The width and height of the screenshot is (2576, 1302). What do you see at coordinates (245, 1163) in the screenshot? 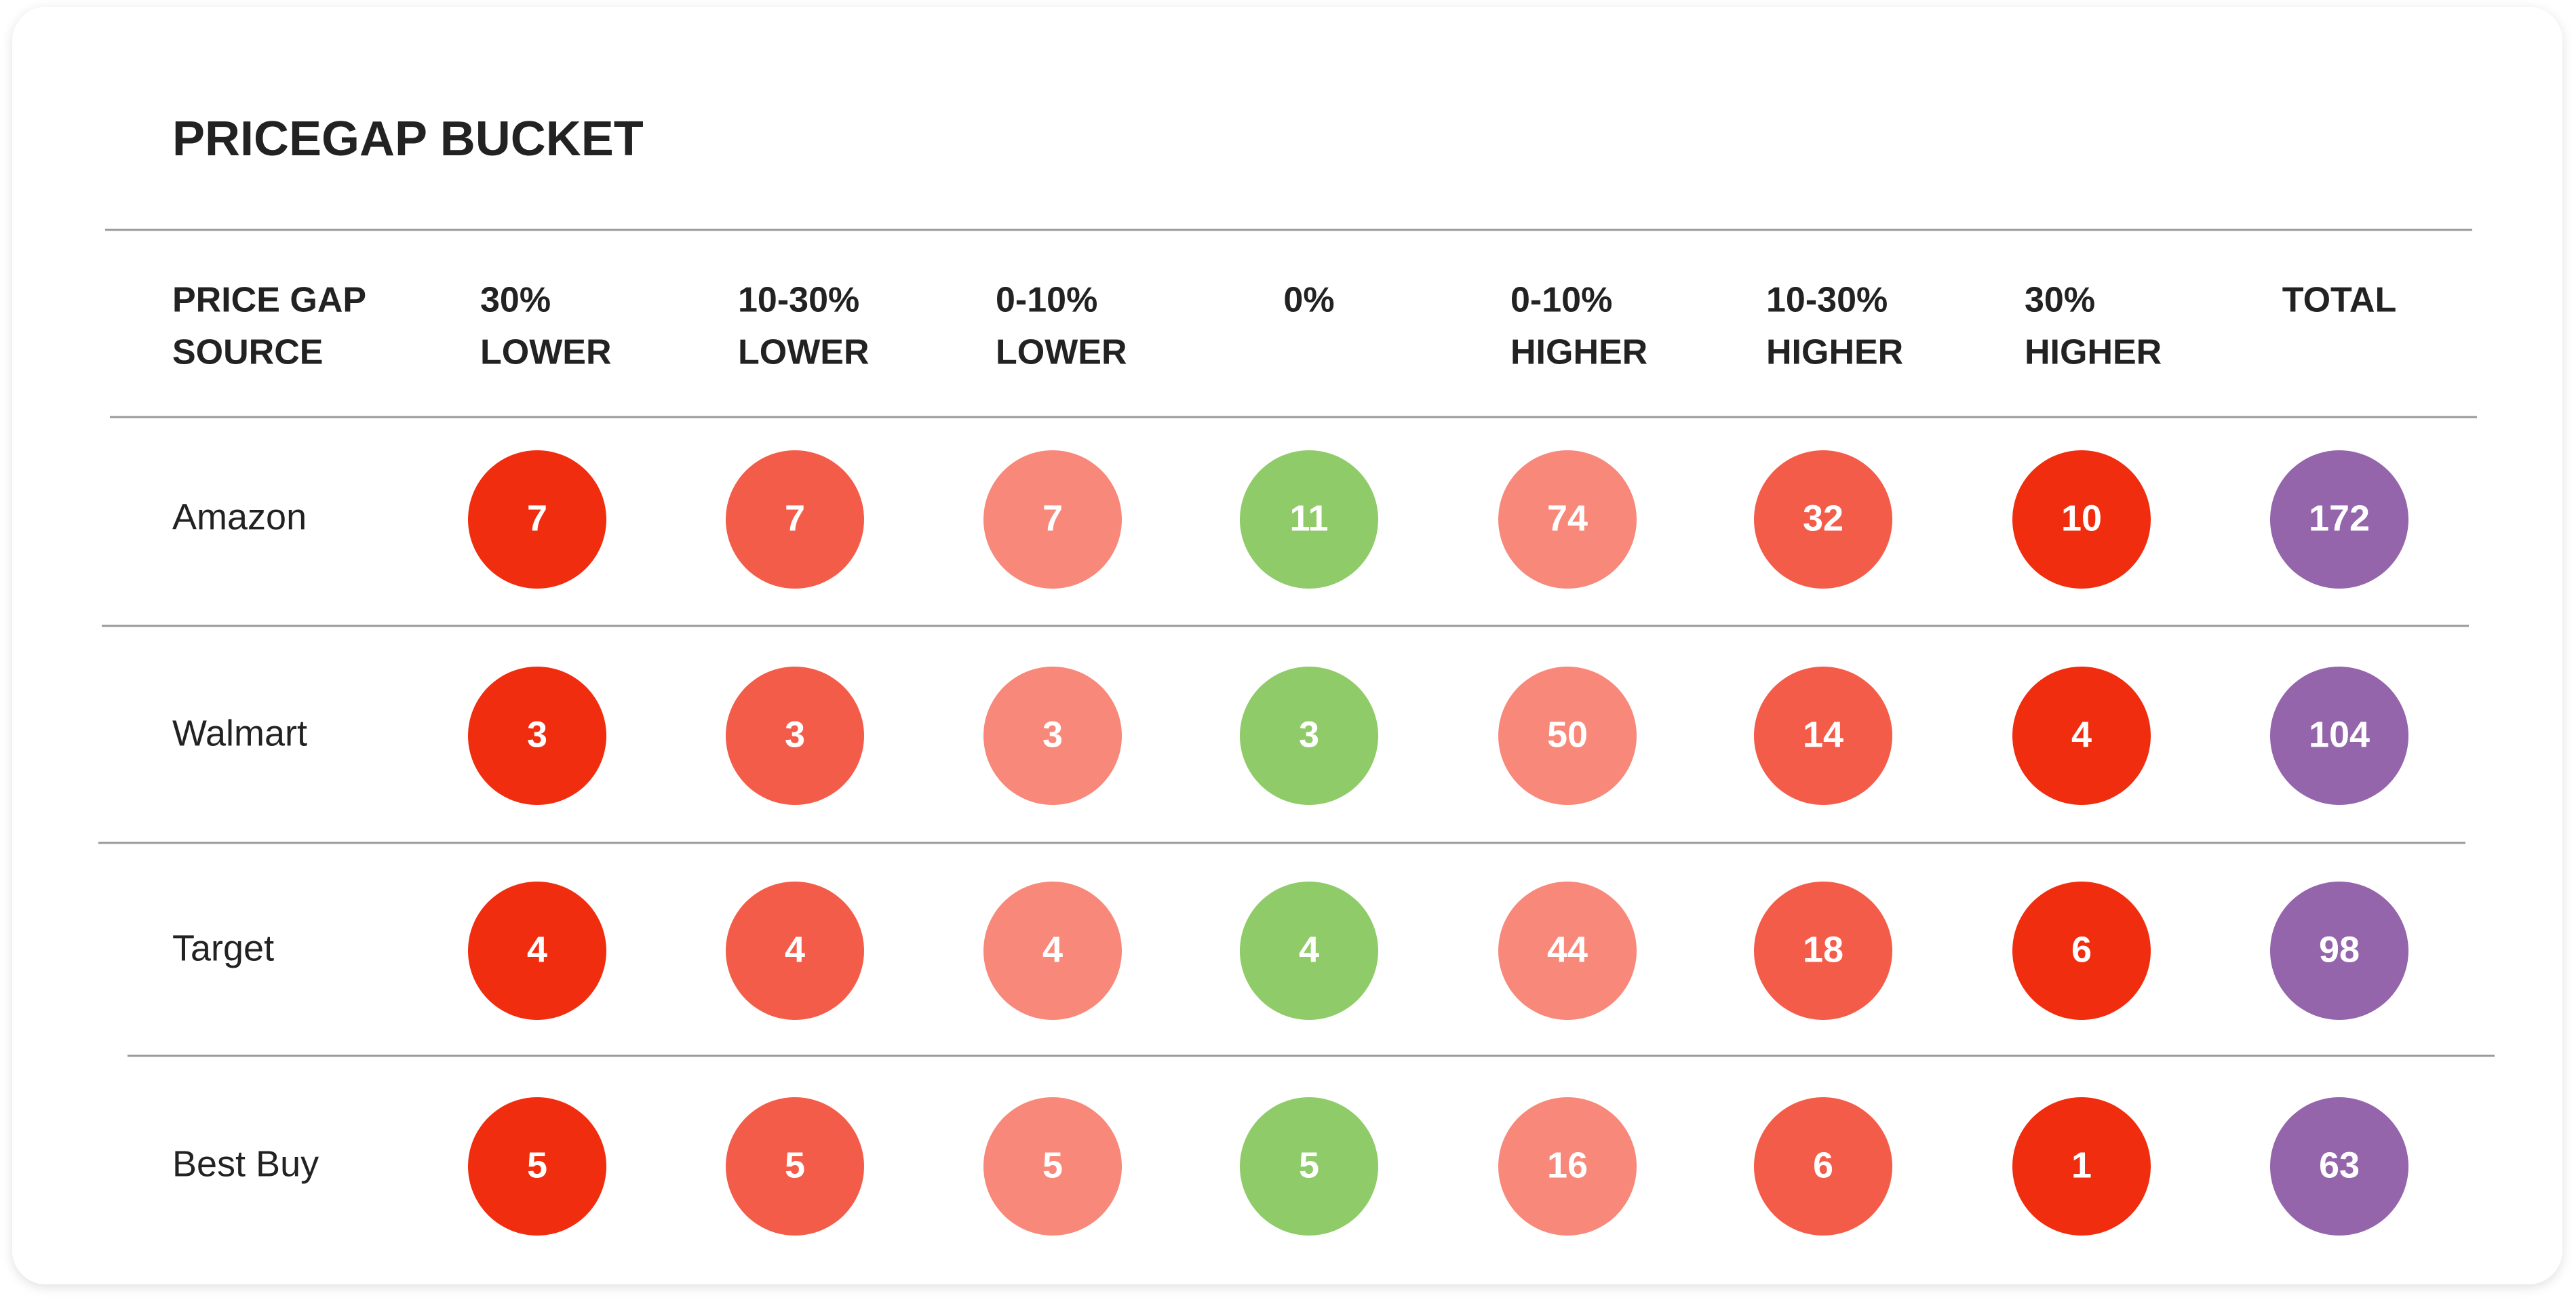
I see `source-name: Best Buy` at bounding box center [245, 1163].